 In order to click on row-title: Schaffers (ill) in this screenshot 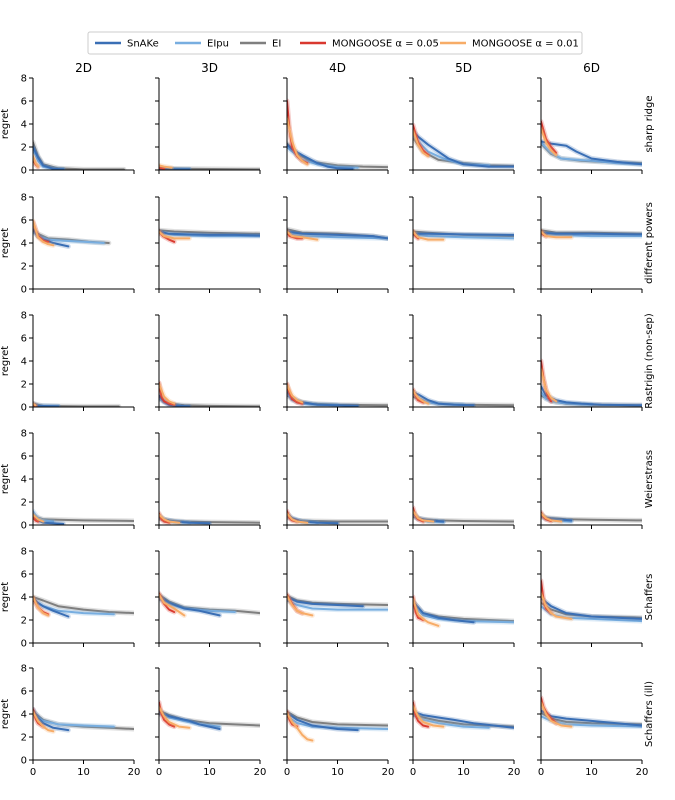, I will do `click(649, 714)`.